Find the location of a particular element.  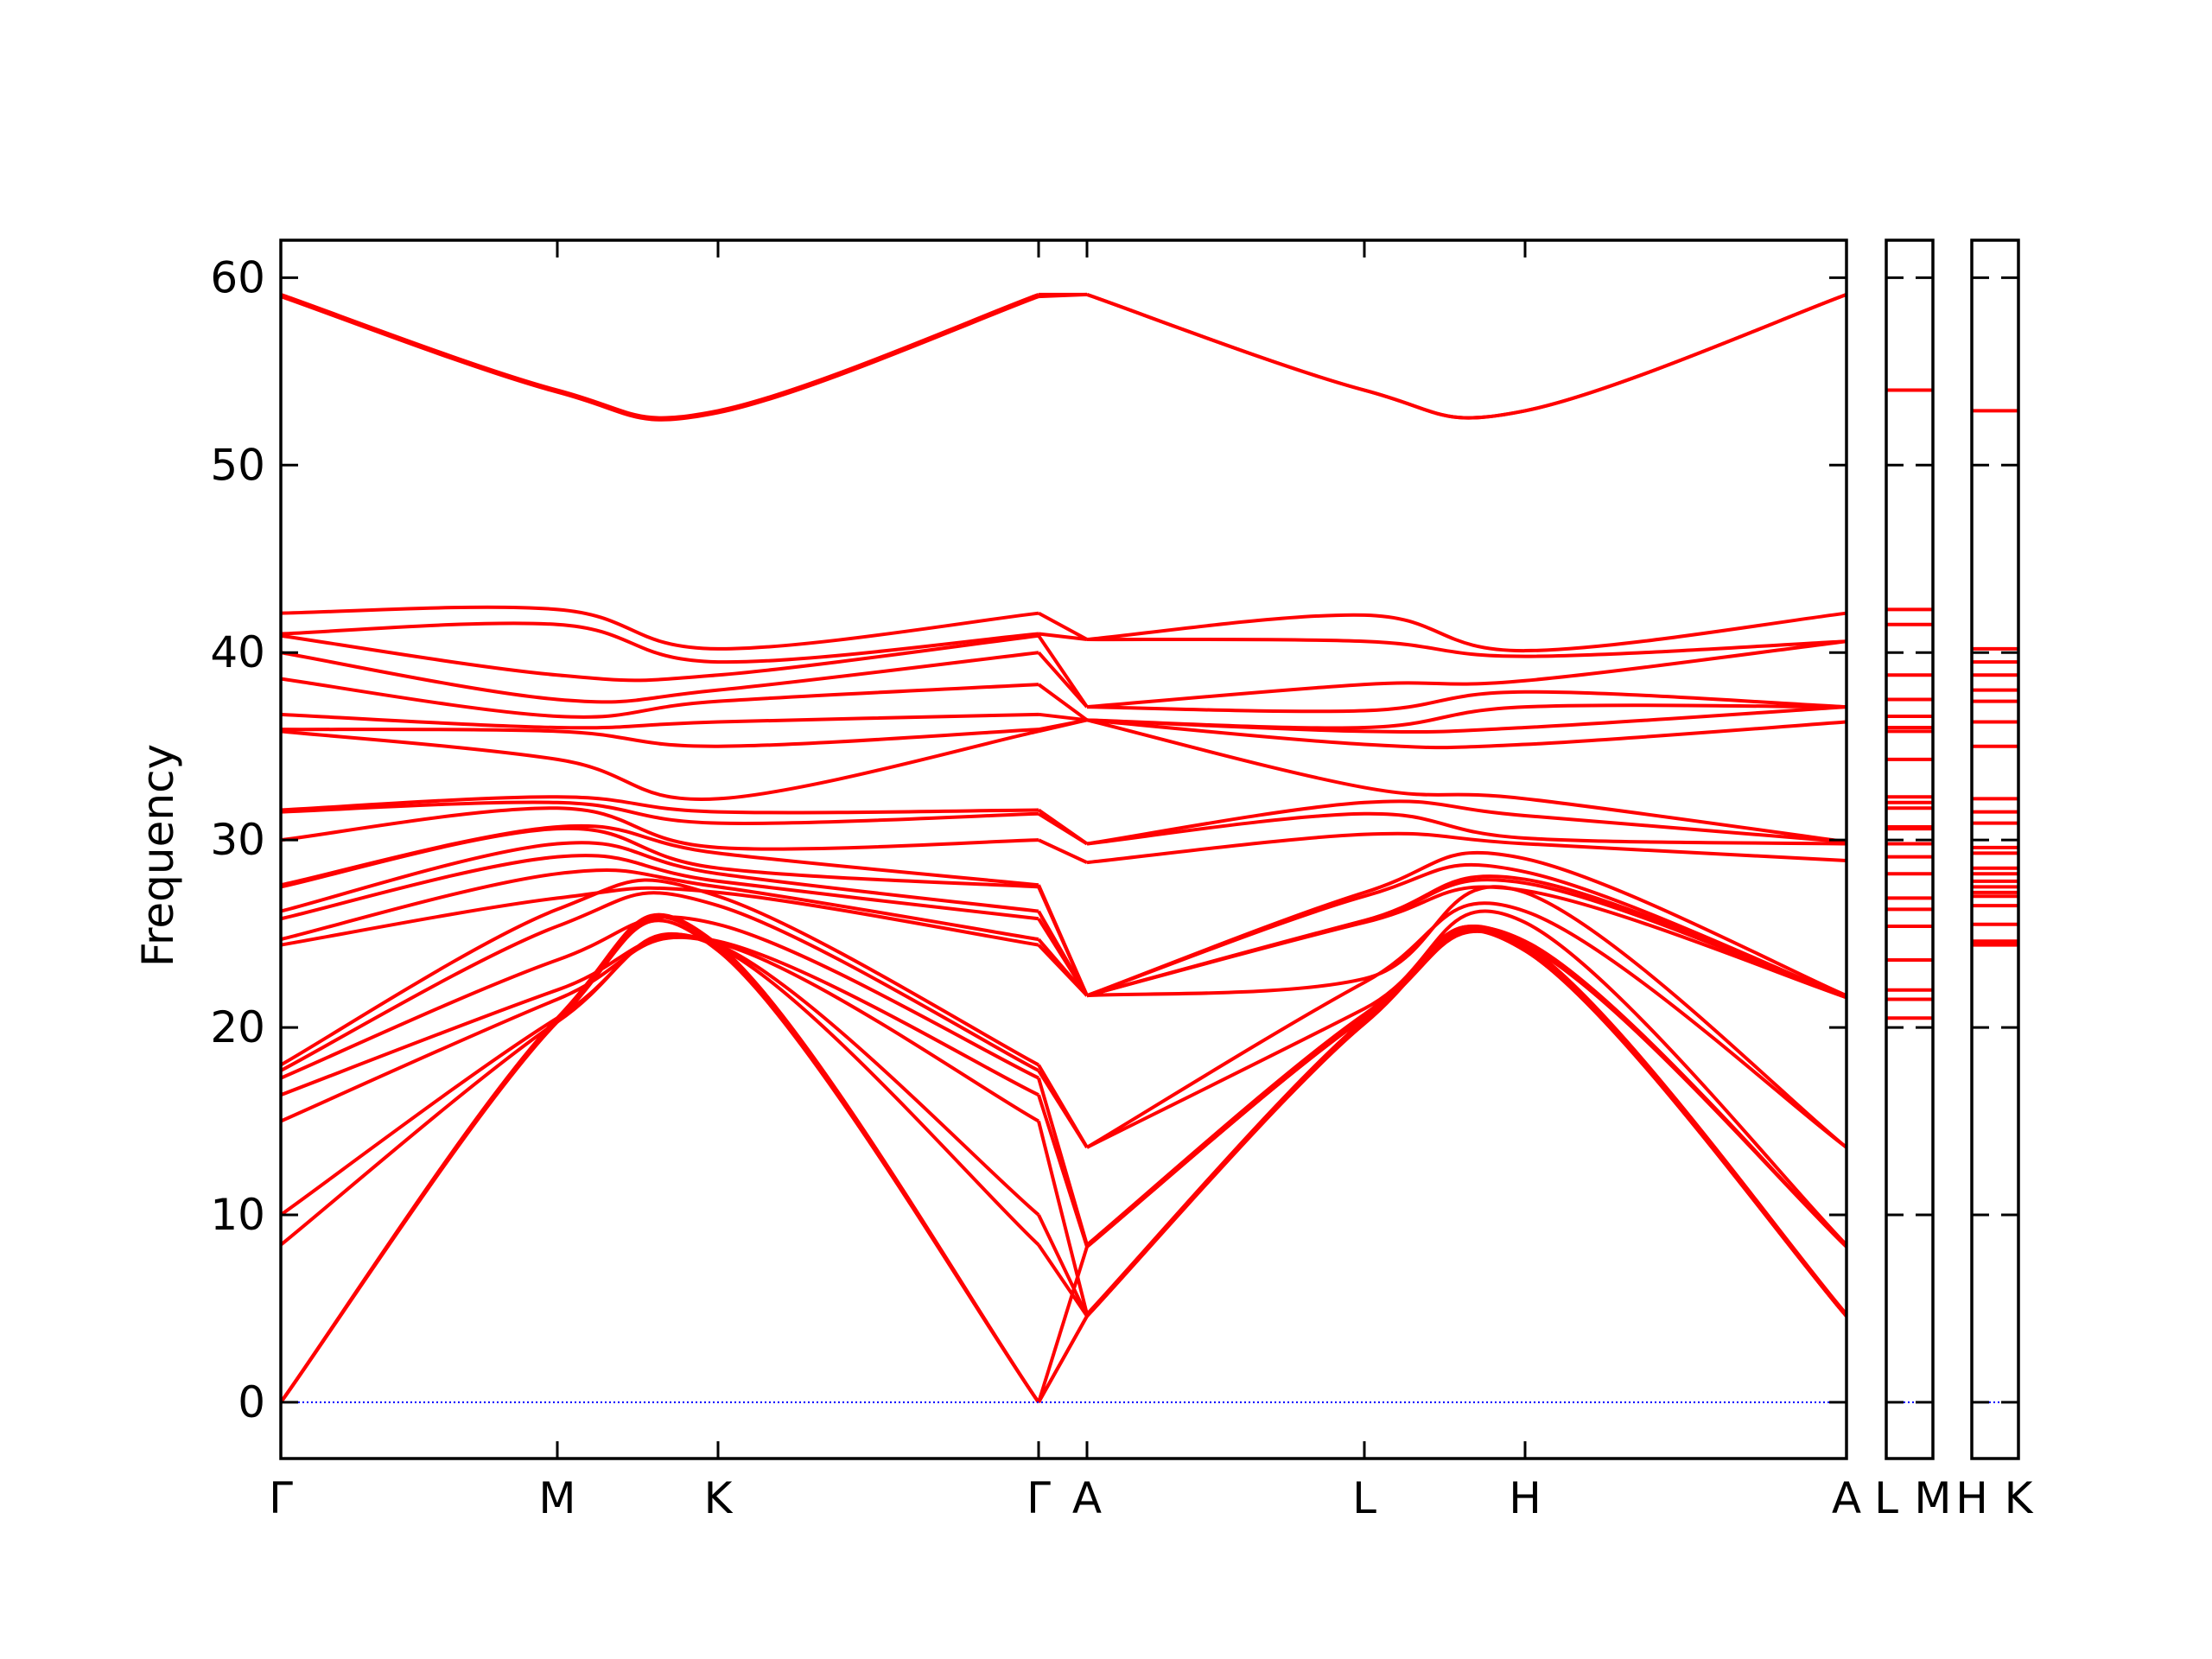

x-tick-label-panel3-0: H is located at coordinates (1971, 1498).